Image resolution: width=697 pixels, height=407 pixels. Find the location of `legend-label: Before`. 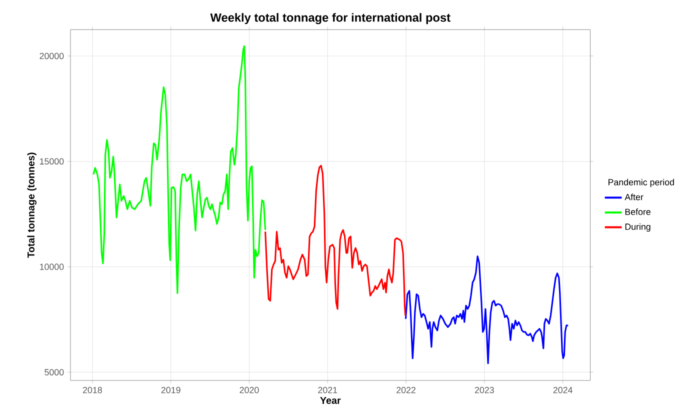

legend-label: Before is located at coordinates (637, 211).